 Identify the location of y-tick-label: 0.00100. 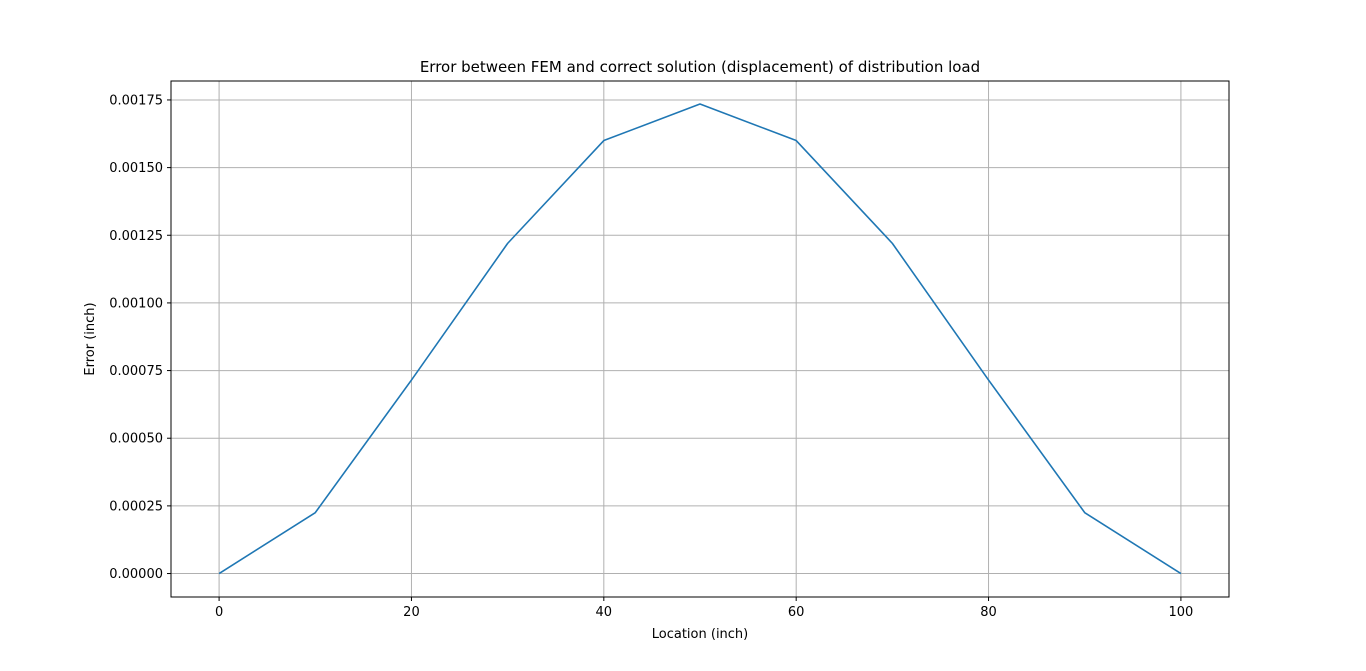
(136, 303).